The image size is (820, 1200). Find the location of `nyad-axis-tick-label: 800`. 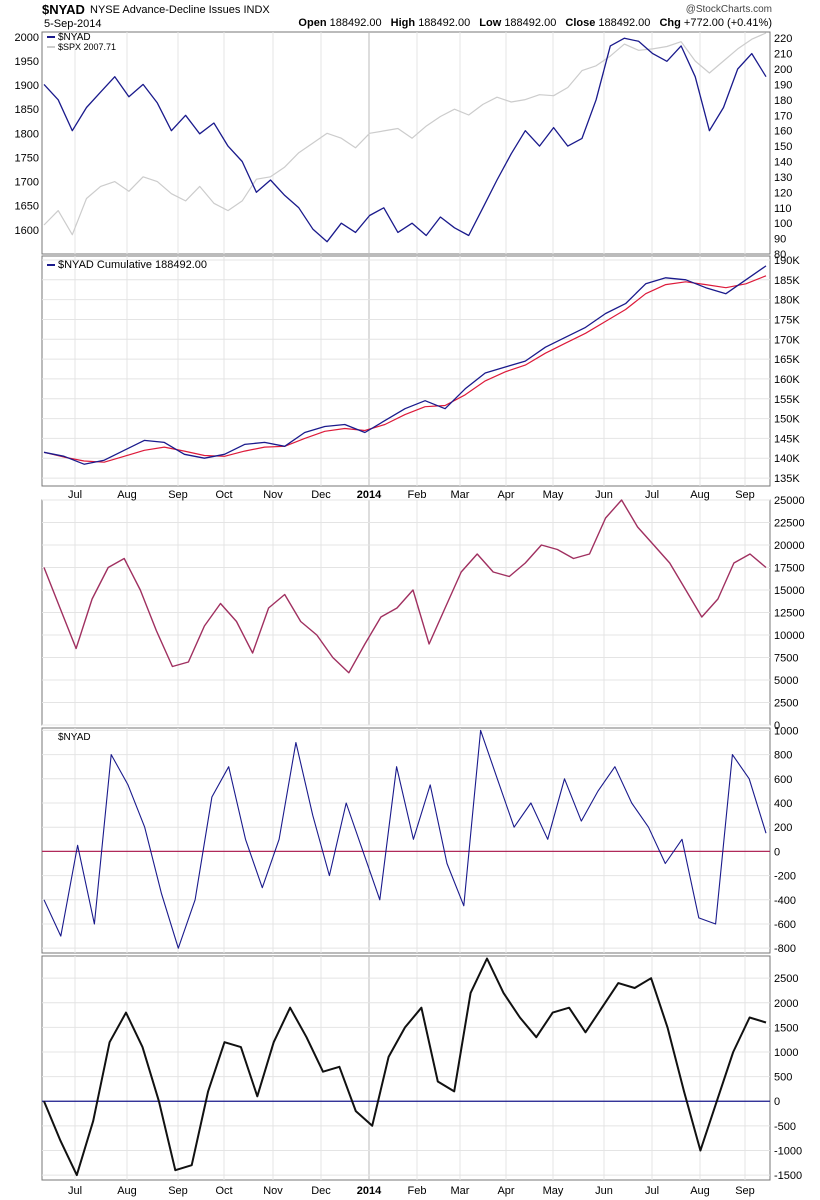

nyad-axis-tick-label: 800 is located at coordinates (783, 756).